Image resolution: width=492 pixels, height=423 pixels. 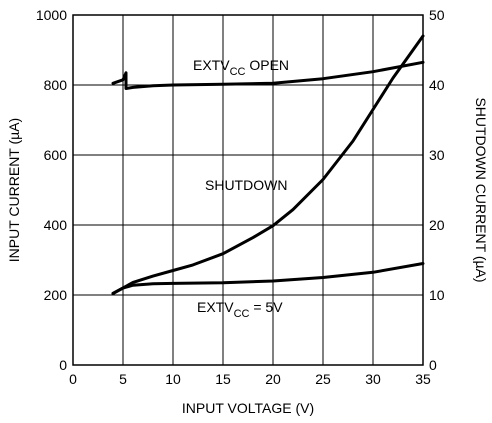 I want to click on x-tick-label: 30, so click(x=373, y=379).